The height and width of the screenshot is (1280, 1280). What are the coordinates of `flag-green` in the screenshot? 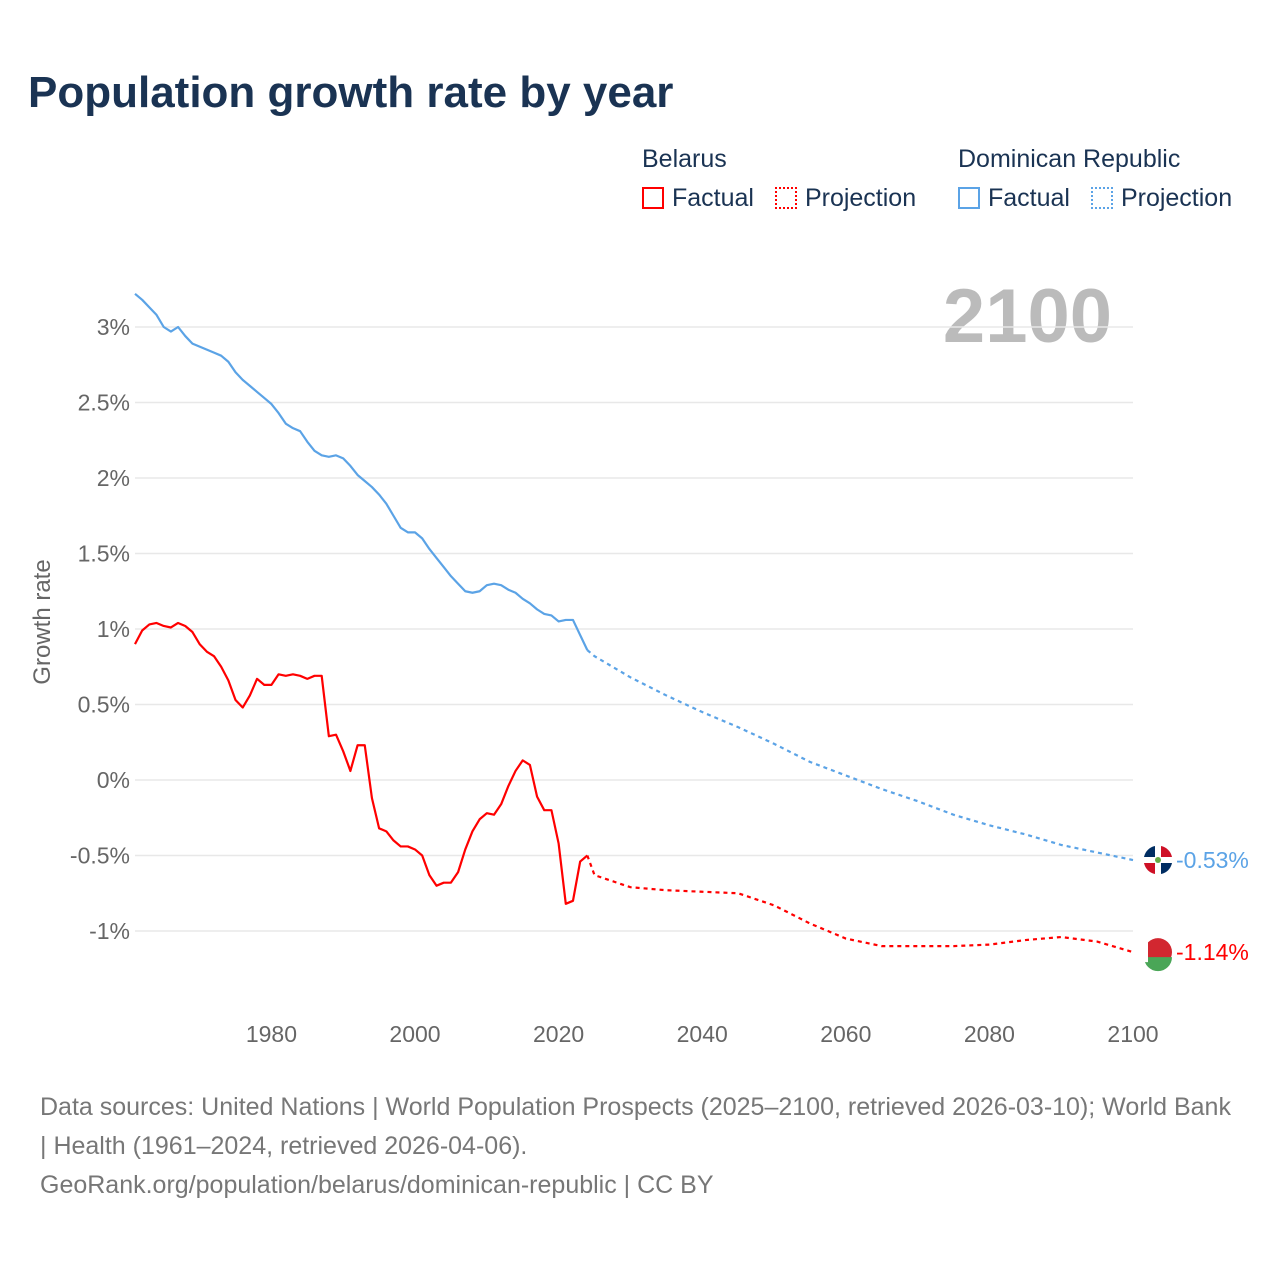 It's located at (1158, 964).